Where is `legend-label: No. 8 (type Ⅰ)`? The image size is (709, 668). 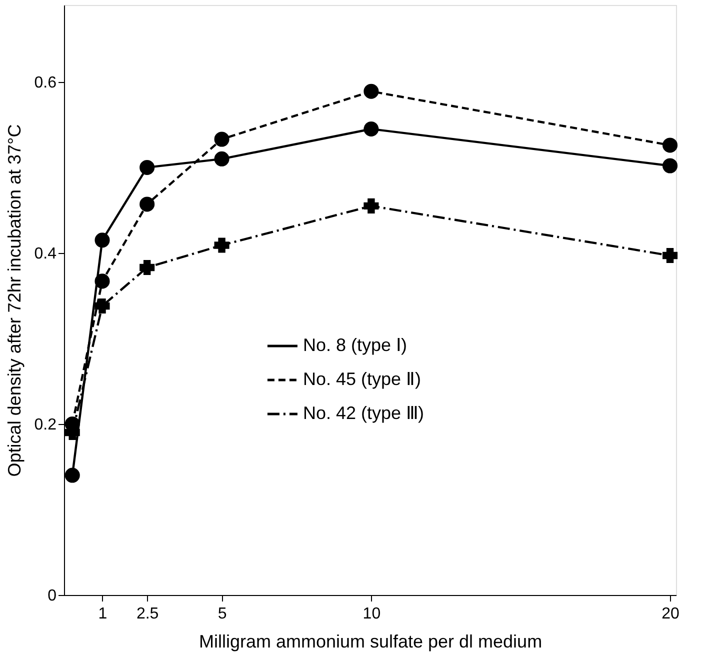 legend-label: No. 8 (type Ⅰ) is located at coordinates (355, 345).